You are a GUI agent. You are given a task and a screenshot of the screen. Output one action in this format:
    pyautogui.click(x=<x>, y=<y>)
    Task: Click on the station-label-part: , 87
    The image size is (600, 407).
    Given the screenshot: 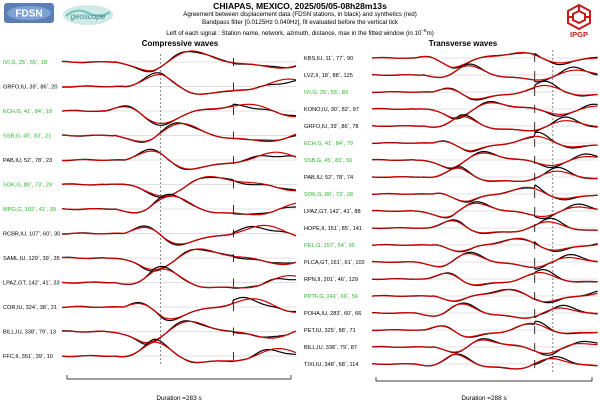 What is the action you would take?
    pyautogui.click(x=352, y=348)
    